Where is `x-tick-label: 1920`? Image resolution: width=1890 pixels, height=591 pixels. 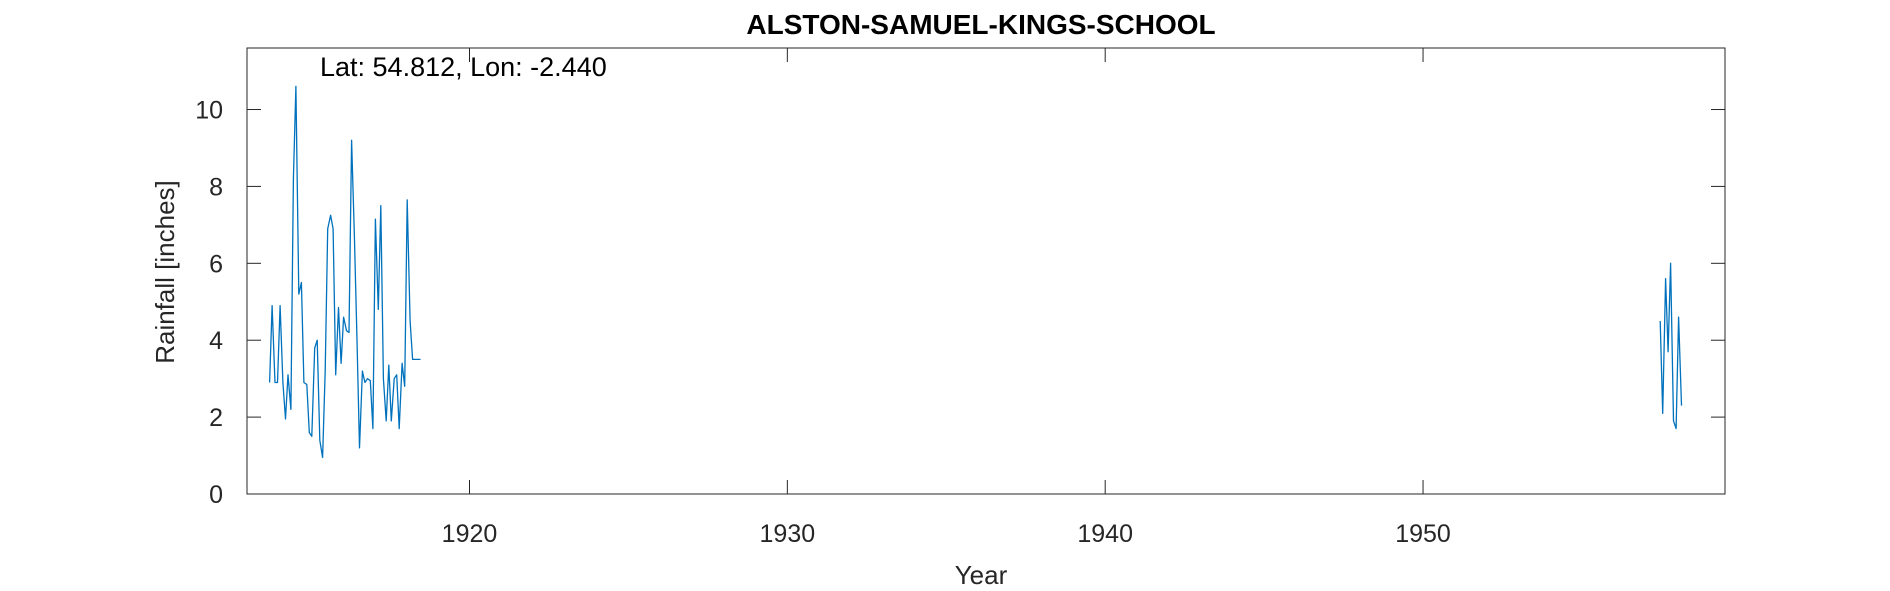 x-tick-label: 1920 is located at coordinates (470, 534).